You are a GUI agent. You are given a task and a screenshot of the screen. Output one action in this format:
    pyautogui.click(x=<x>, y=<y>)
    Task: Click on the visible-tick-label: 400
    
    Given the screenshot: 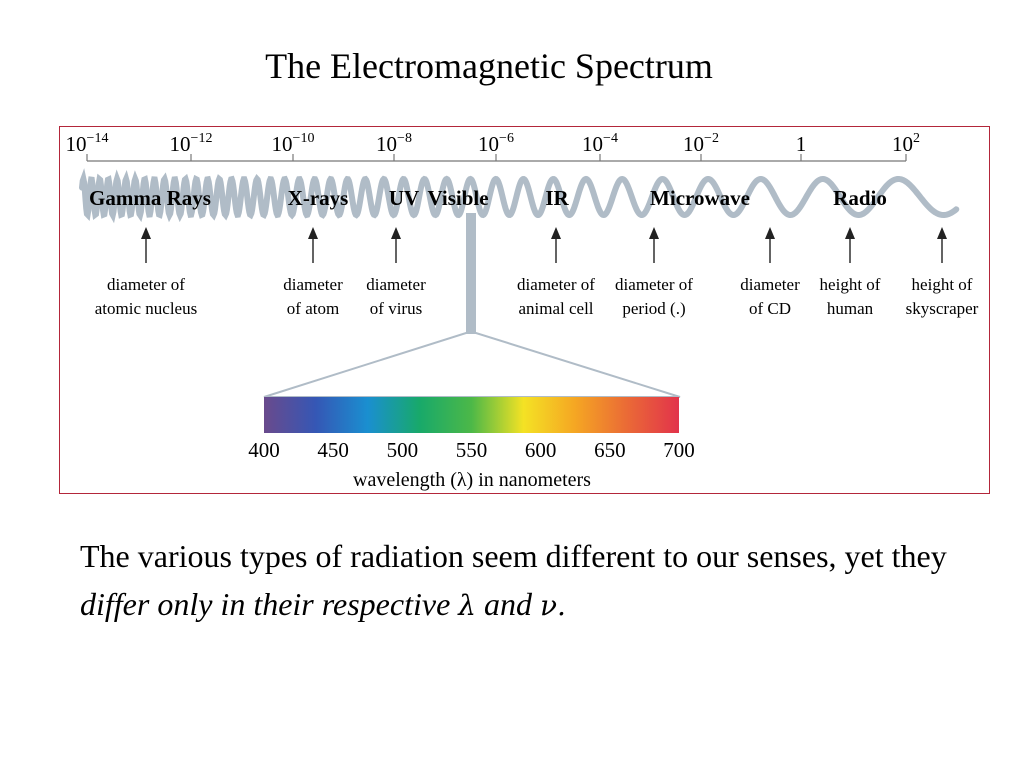 What is the action you would take?
    pyautogui.click(x=264, y=450)
    